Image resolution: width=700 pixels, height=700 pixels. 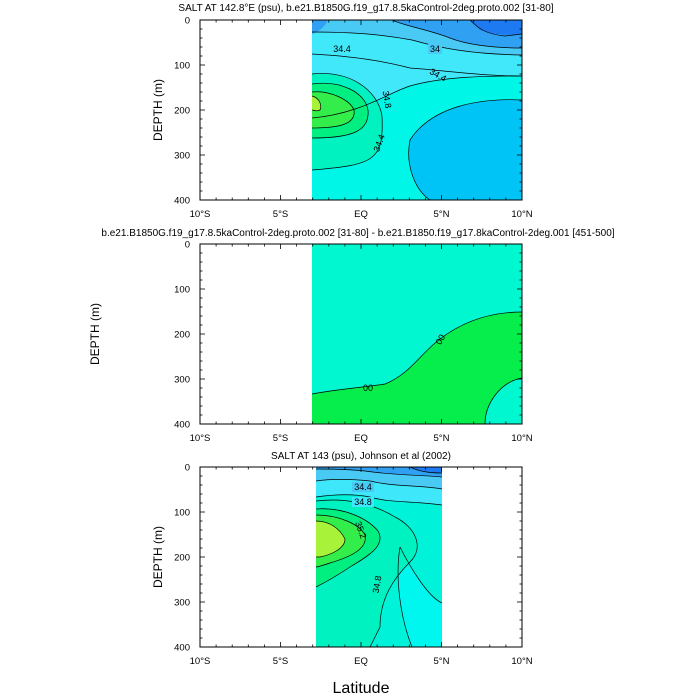 I want to click on panel-1-x-tick-label: 5°S, so click(x=280, y=214).